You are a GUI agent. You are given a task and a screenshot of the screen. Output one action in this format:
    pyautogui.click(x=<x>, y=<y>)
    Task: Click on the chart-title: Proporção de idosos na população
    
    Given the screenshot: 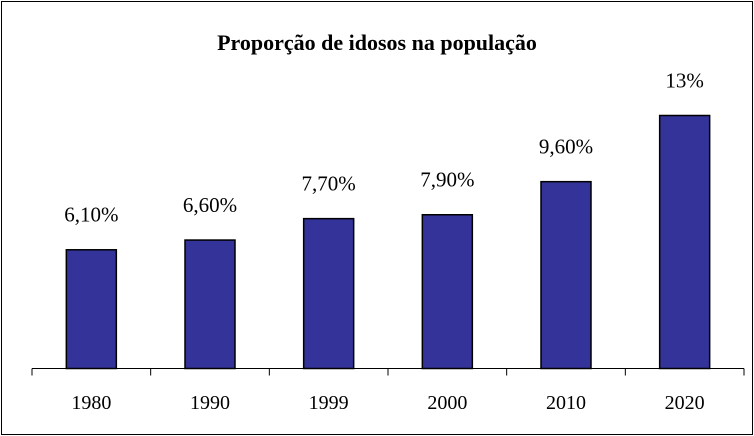 What is the action you would take?
    pyautogui.click(x=377, y=42)
    